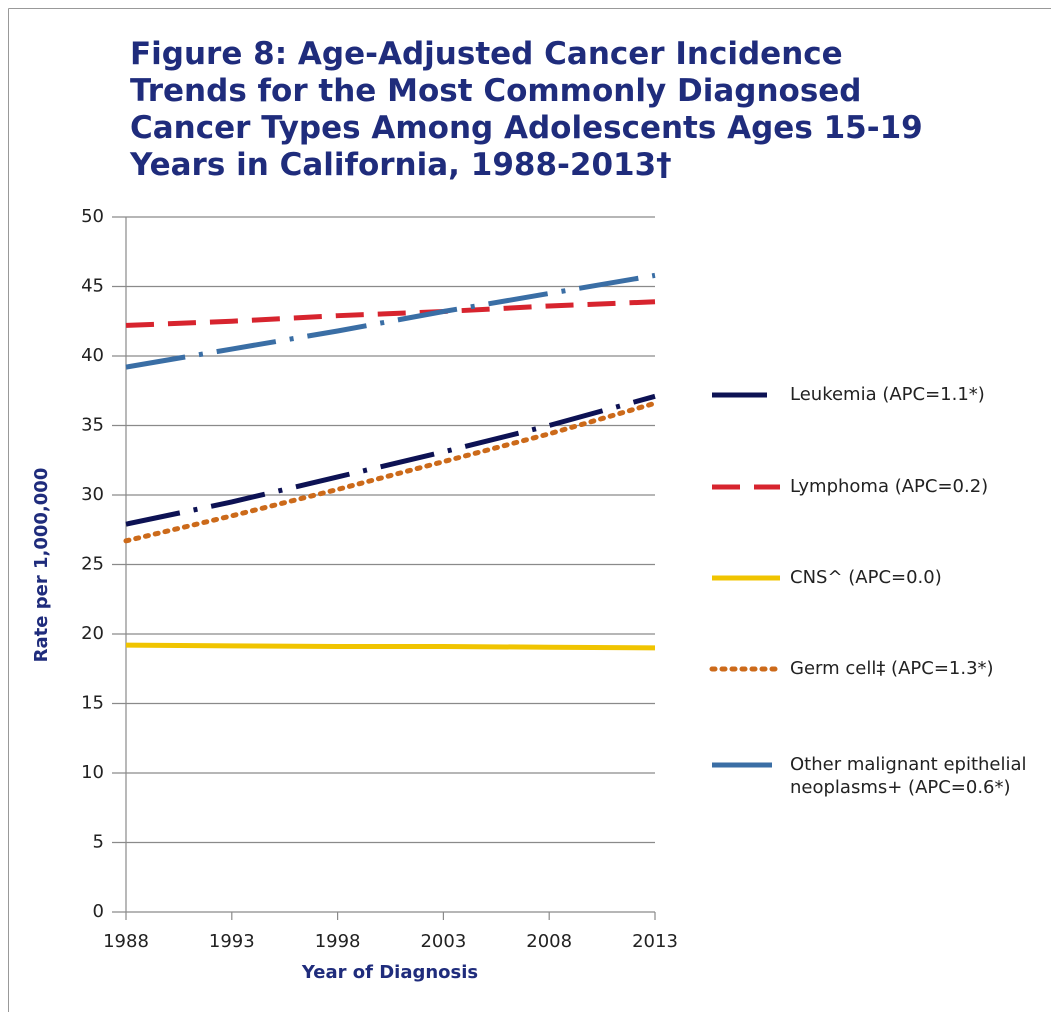  I want to click on x-tick-label: 2013, so click(655, 941).